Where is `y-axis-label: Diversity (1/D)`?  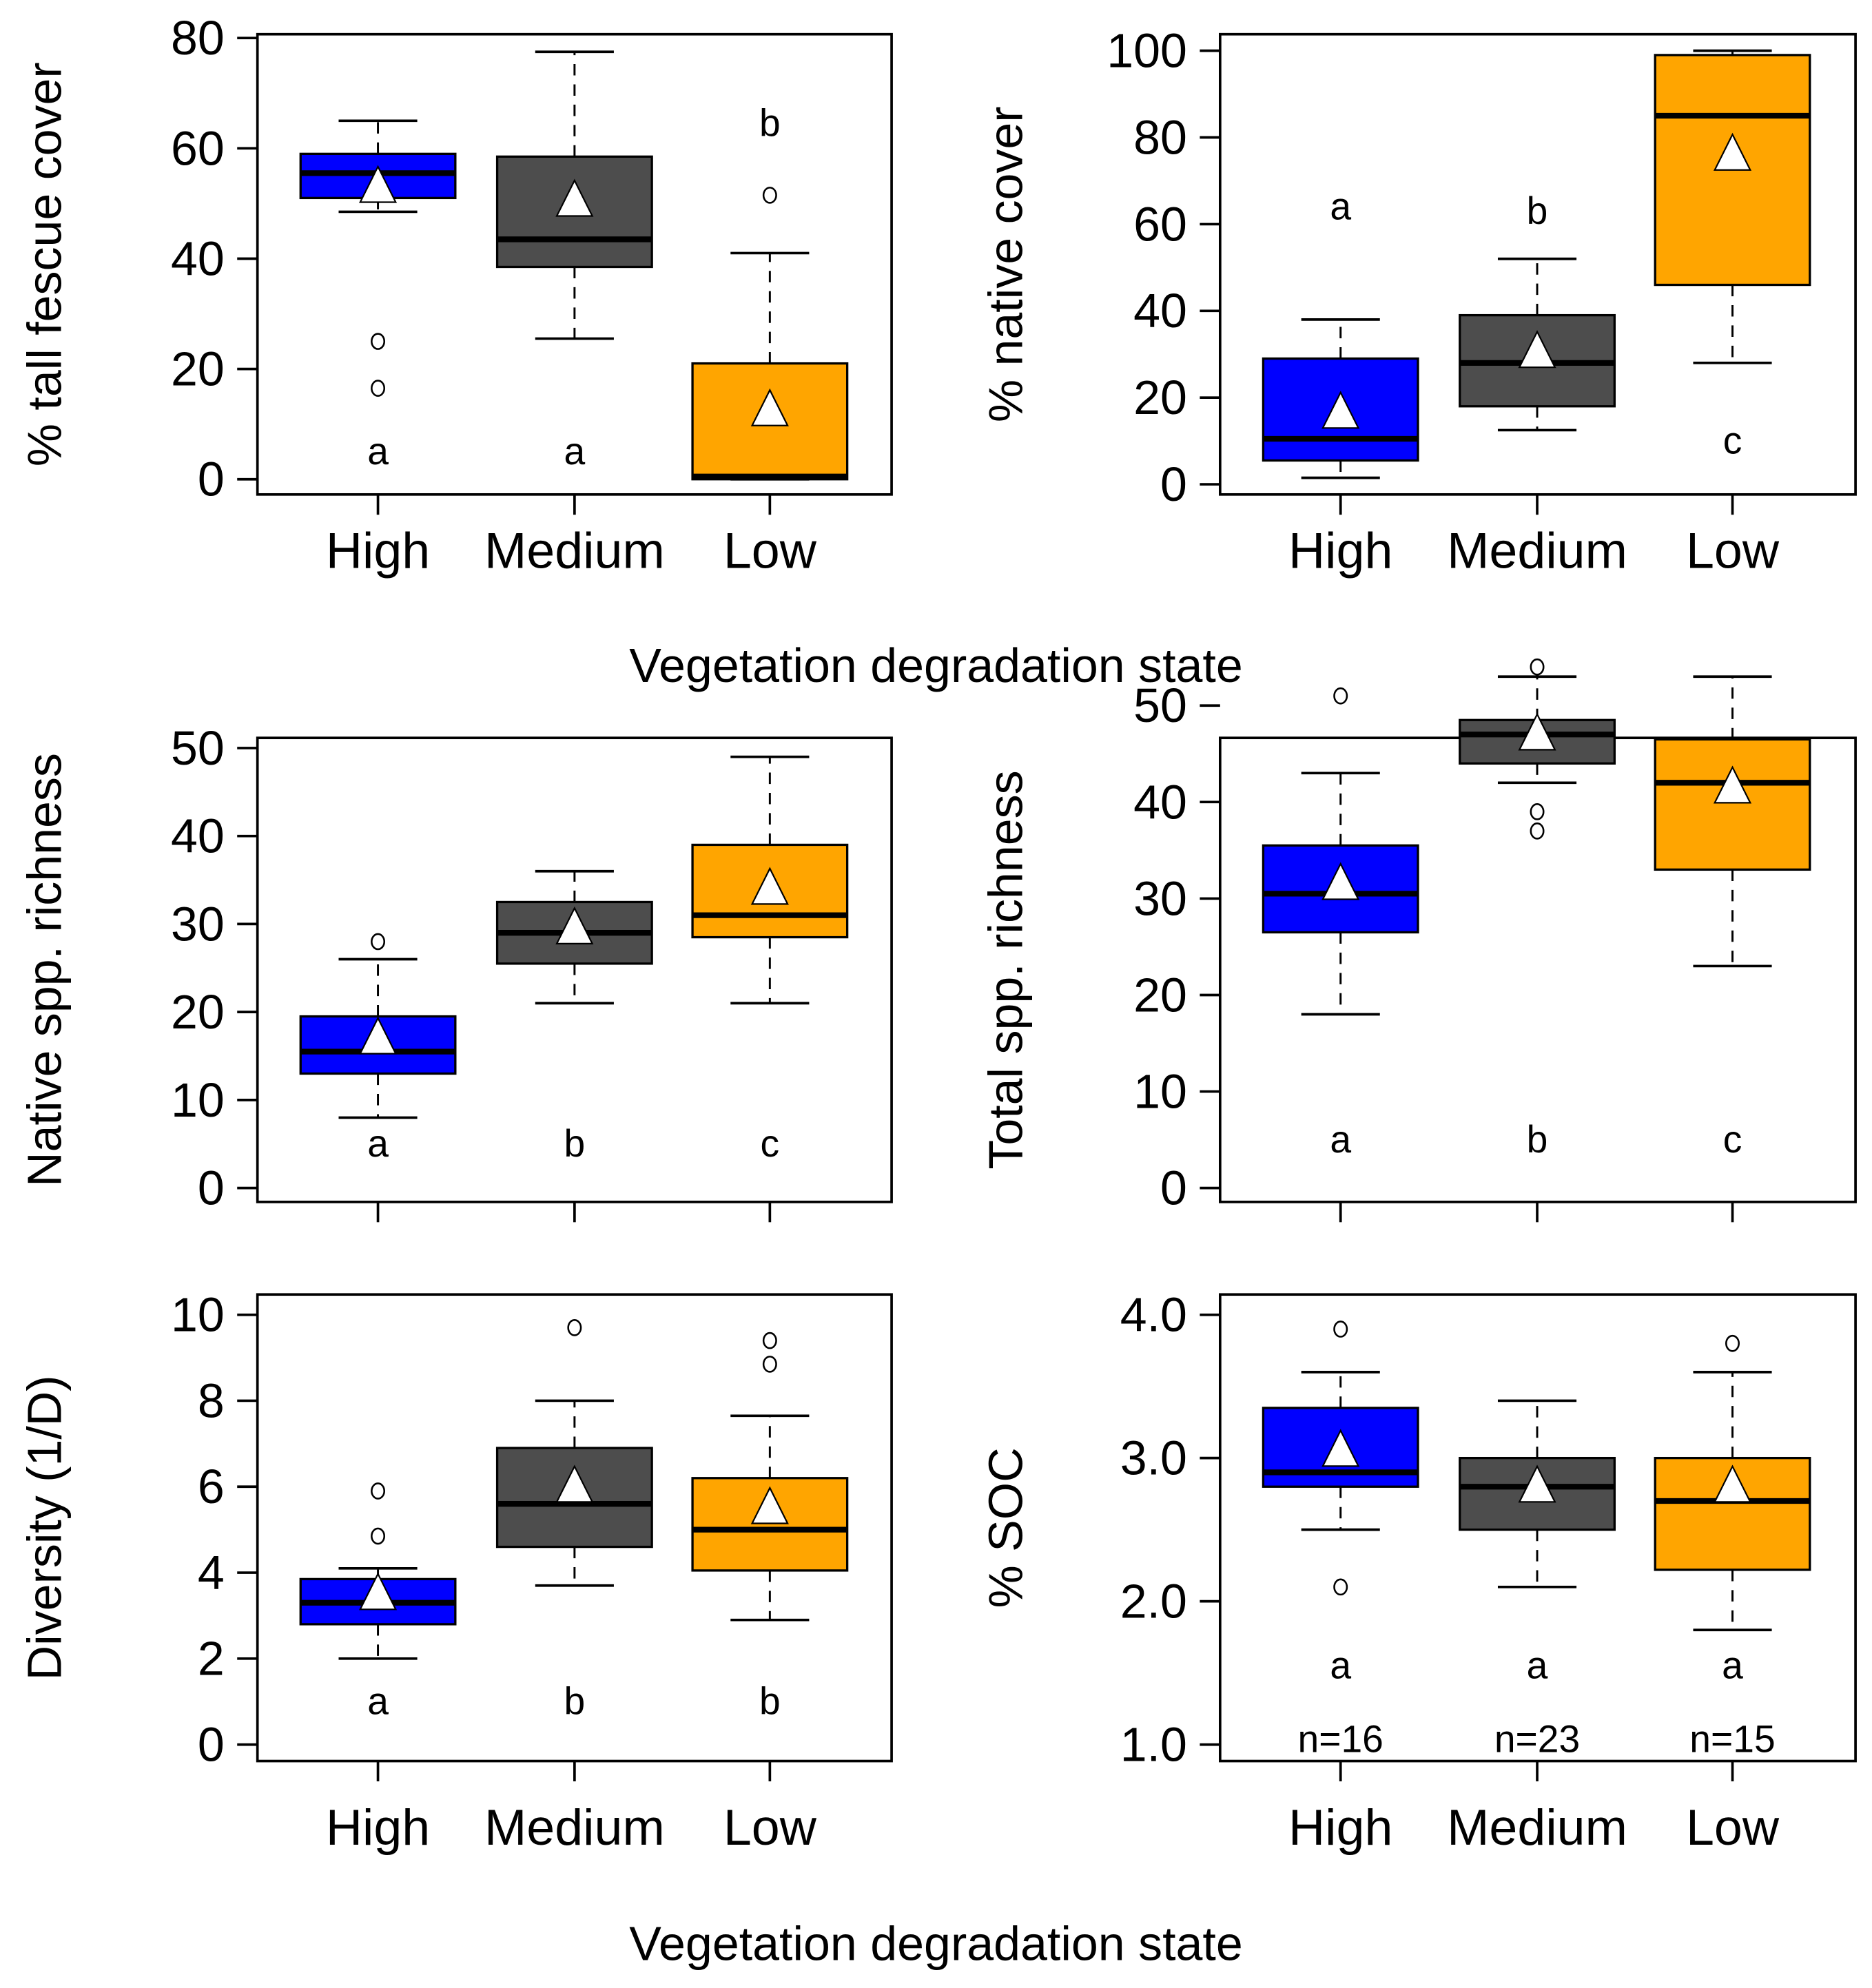
y-axis-label: Diversity (1/D) is located at coordinates (44, 1527).